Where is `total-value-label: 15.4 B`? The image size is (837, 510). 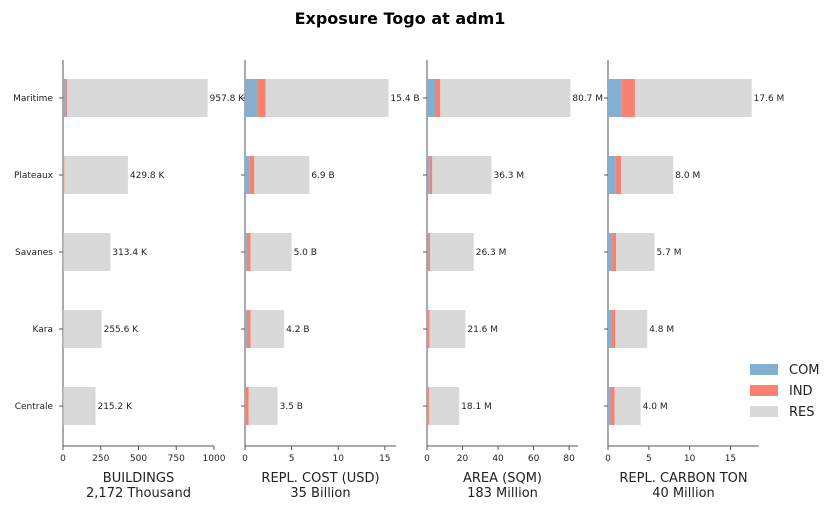 total-value-label: 15.4 B is located at coordinates (405, 99).